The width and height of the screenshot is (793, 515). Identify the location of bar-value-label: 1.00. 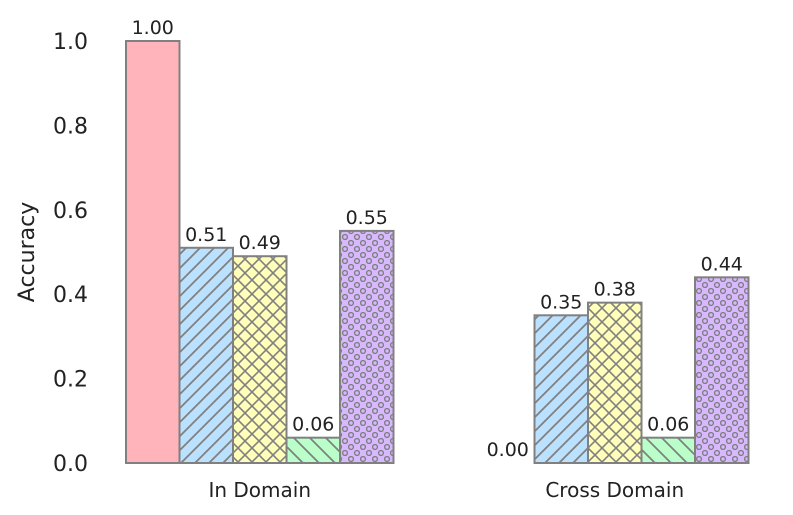
(153, 28).